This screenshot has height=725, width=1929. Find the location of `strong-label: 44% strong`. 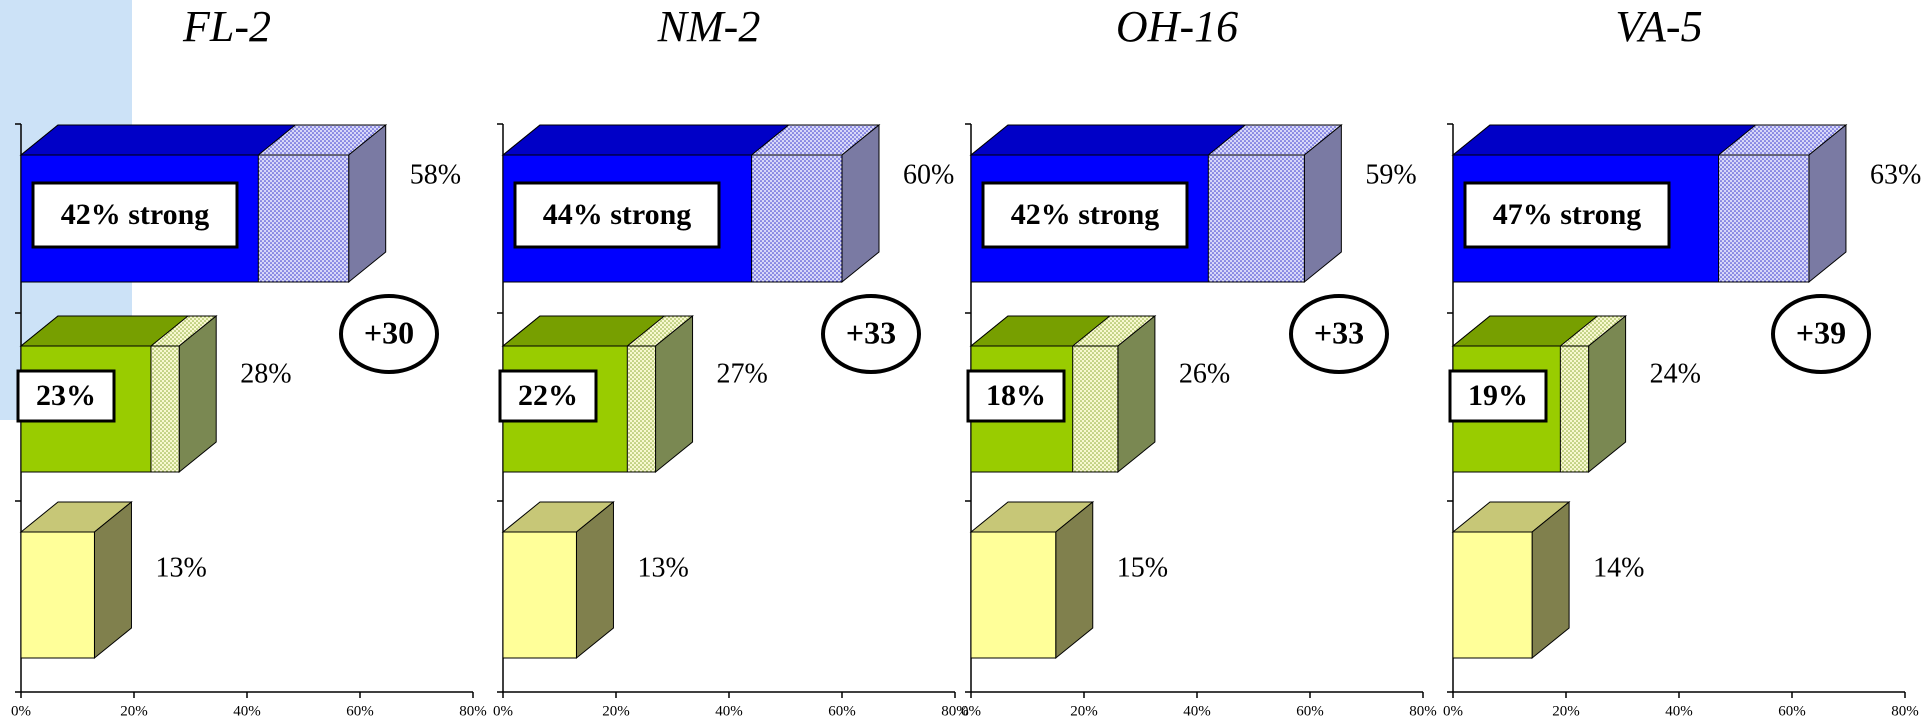

strong-label: 44% strong is located at coordinates (617, 214).